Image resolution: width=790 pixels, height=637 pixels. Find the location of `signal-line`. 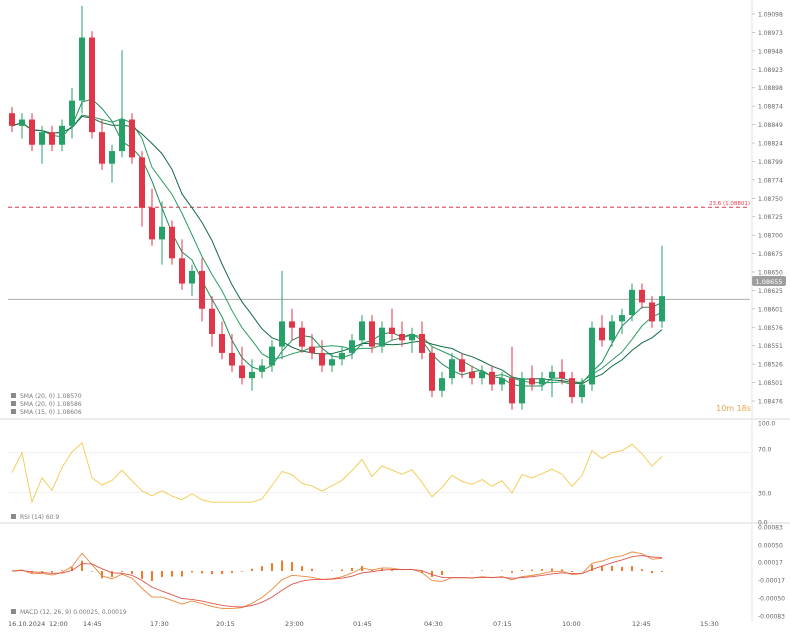

signal-line is located at coordinates (337, 581).